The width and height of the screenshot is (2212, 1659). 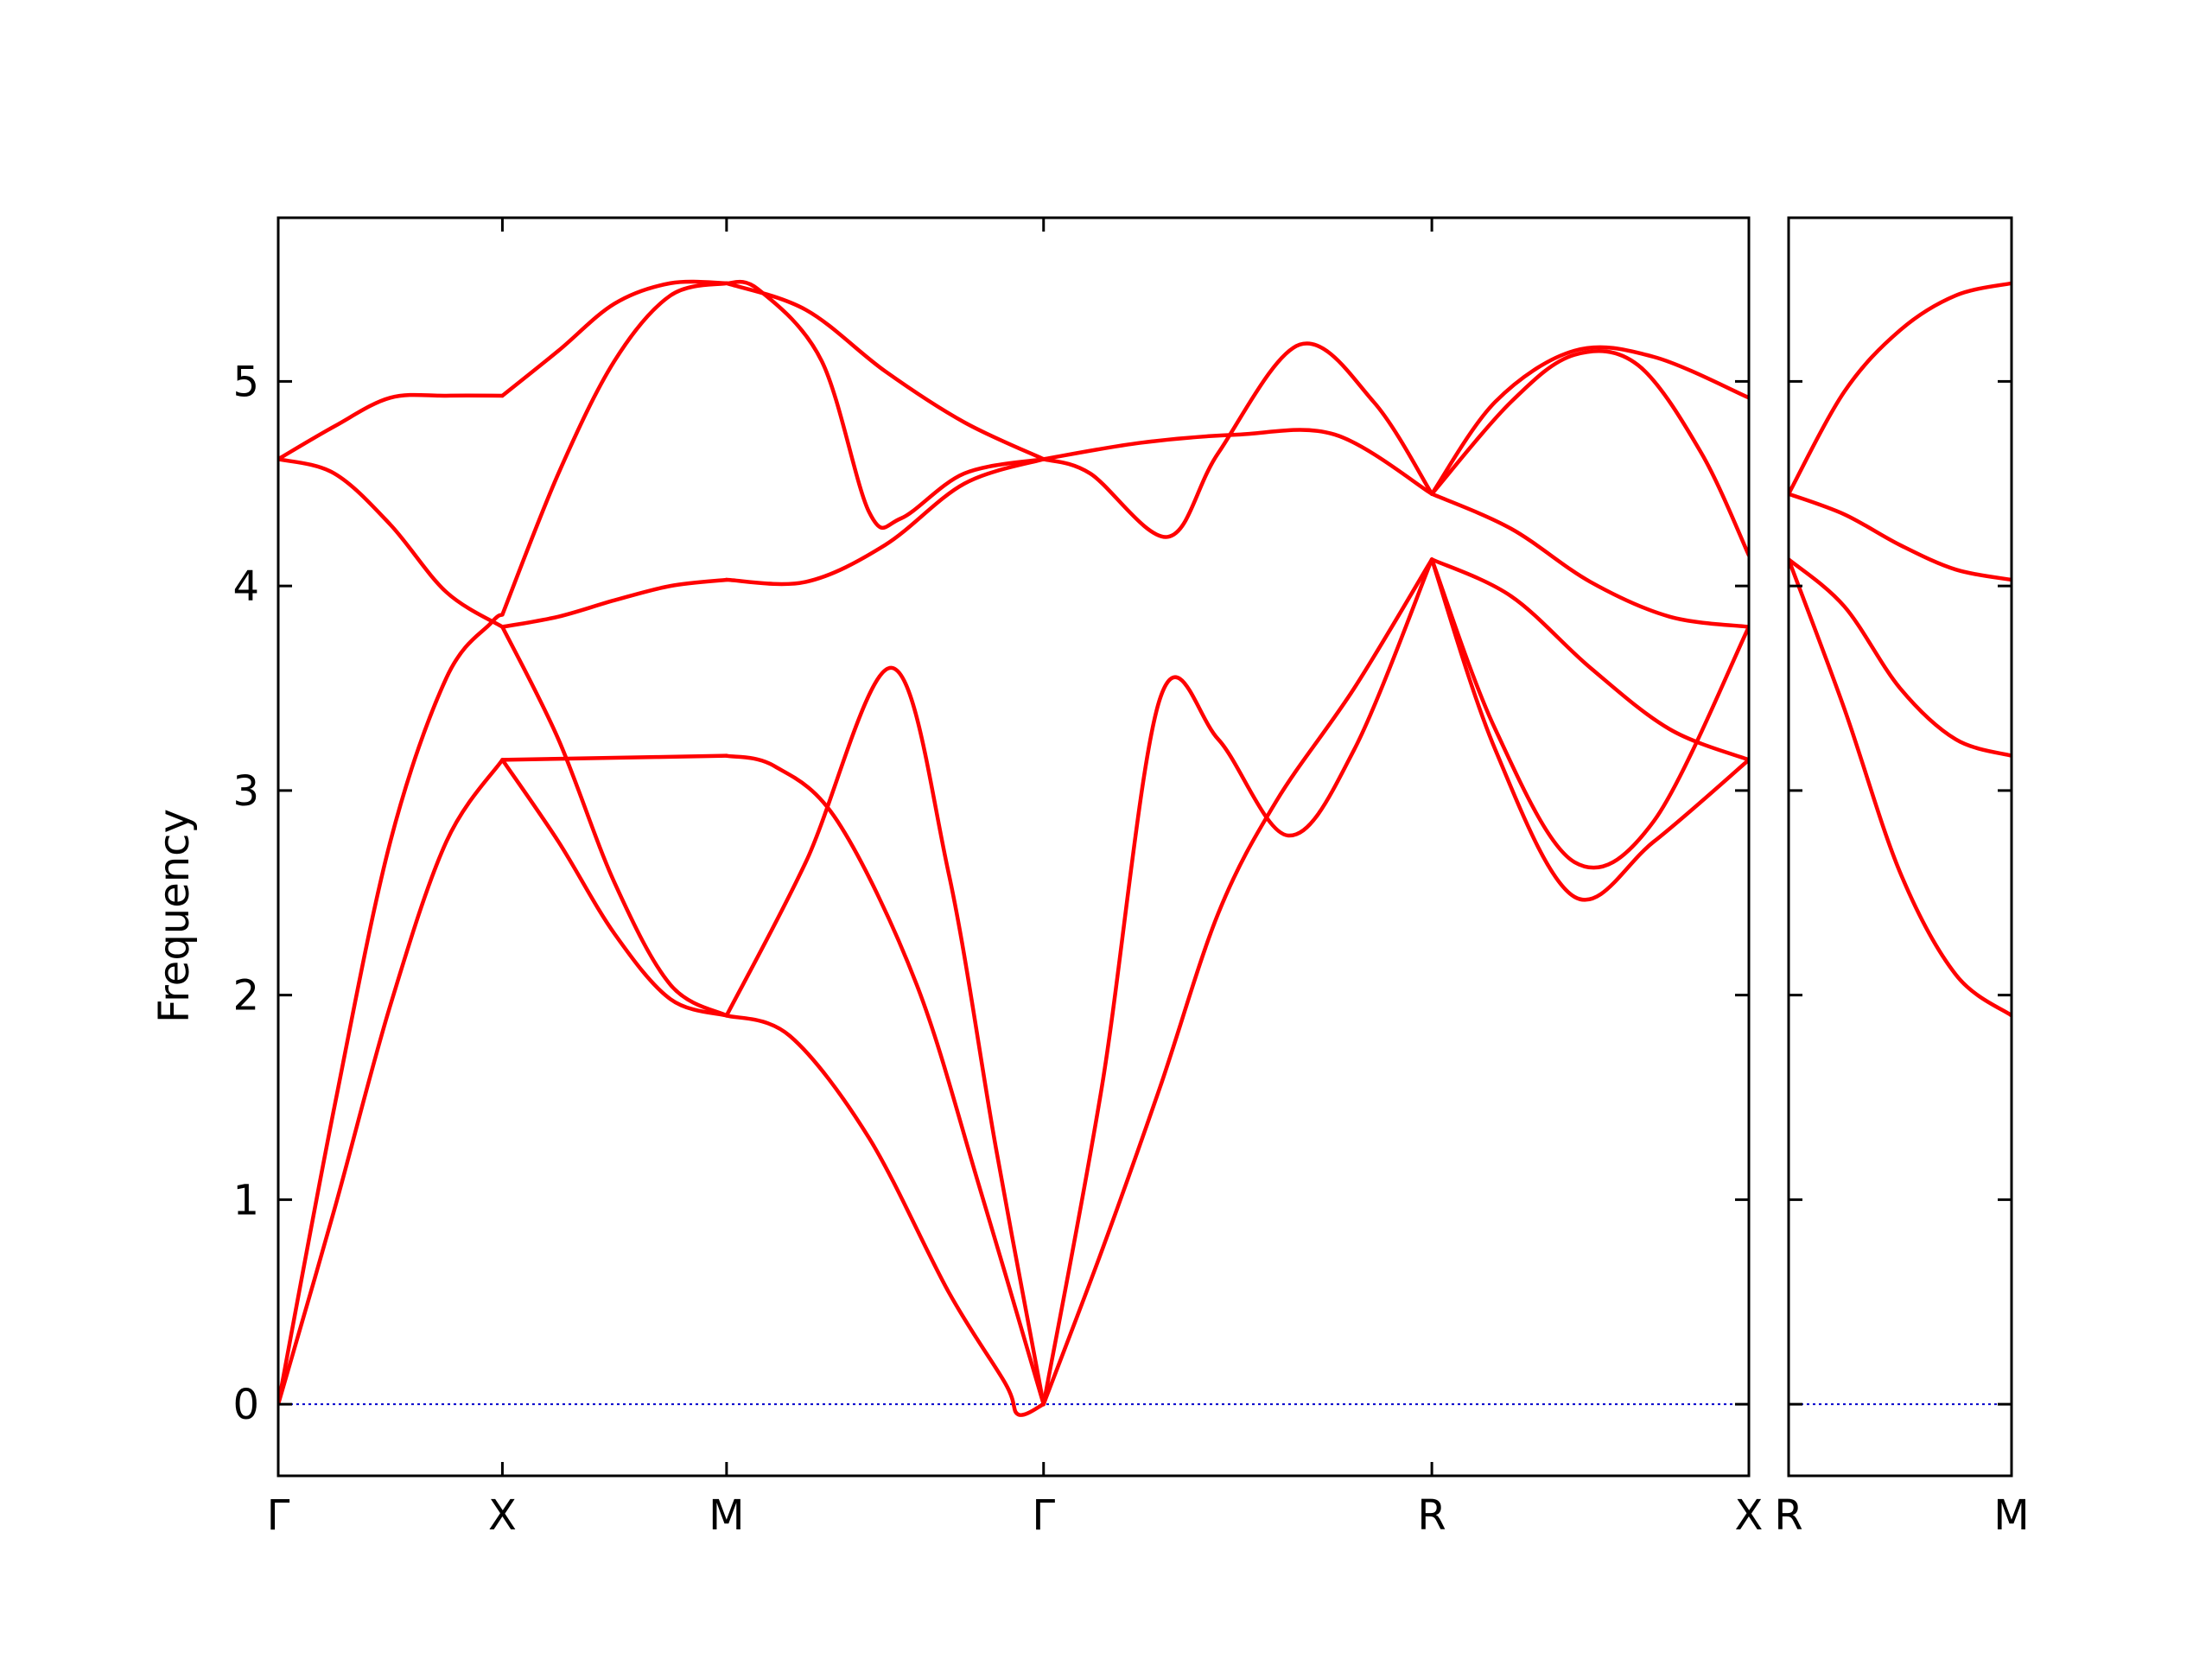 I want to click on plot-frame, so click(x=1900, y=847).